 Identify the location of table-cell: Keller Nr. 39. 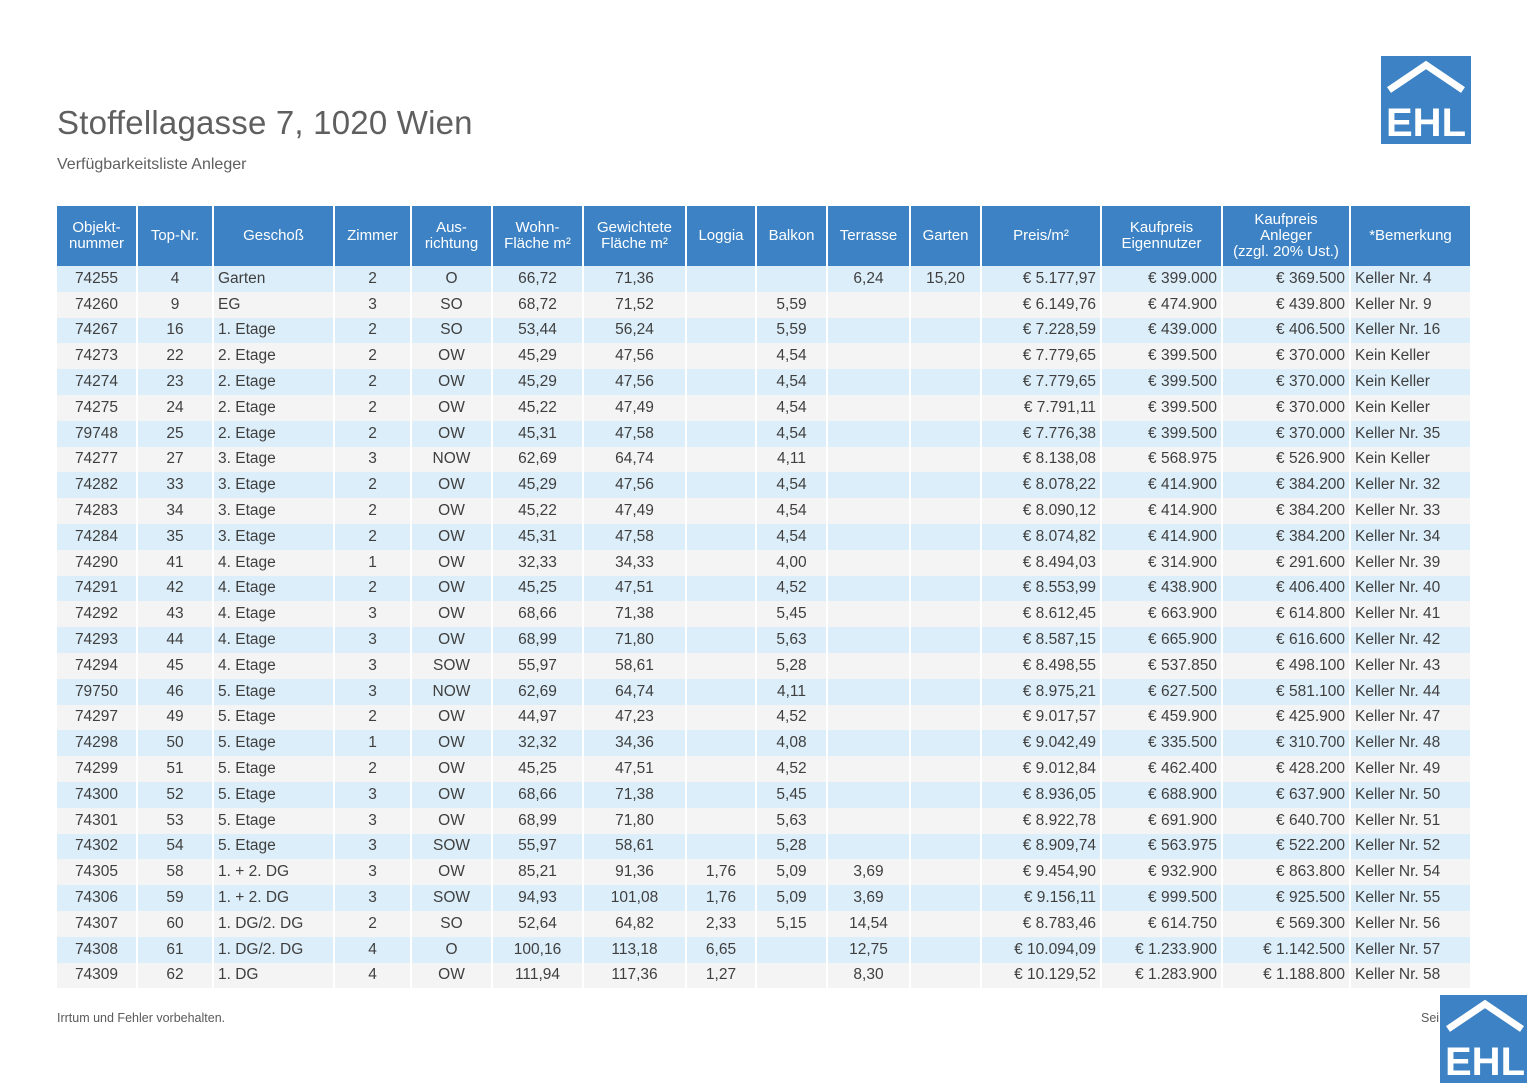
(1410, 562).